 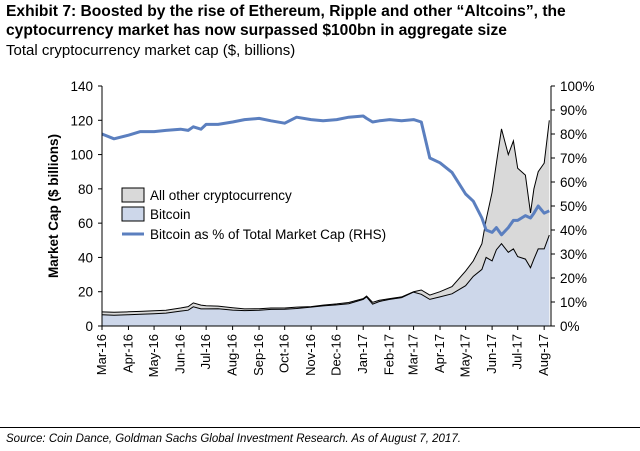 I want to click on x-axis-tick-label: Oct-16, so click(x=284, y=353).